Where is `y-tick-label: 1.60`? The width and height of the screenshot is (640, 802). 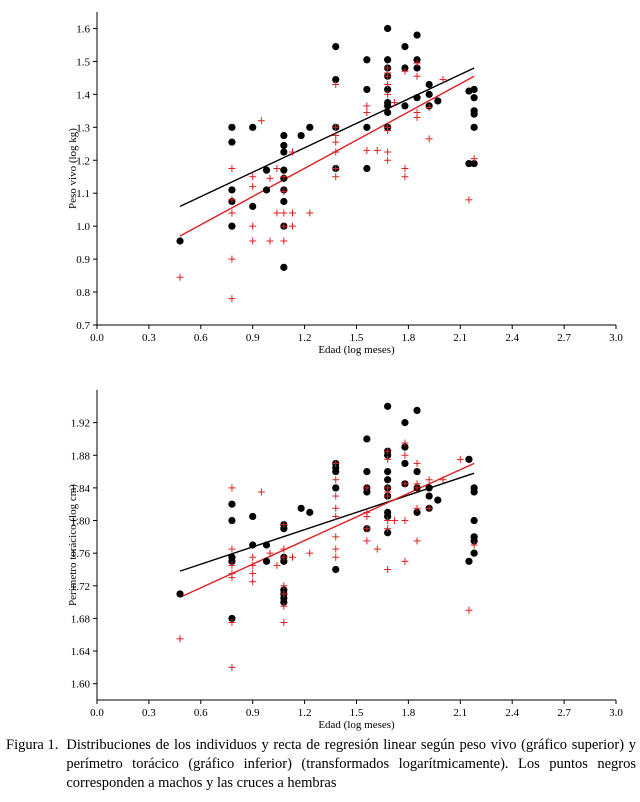 y-tick-label: 1.60 is located at coordinates (81, 685).